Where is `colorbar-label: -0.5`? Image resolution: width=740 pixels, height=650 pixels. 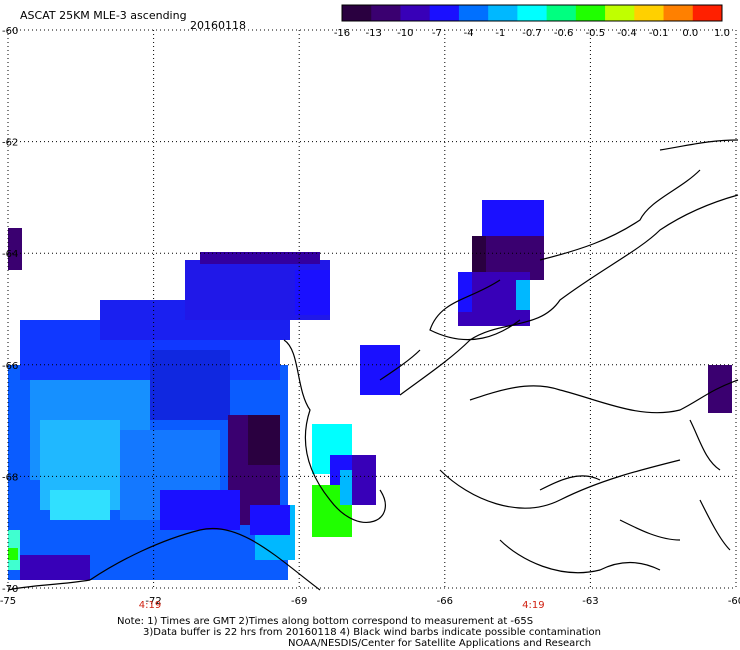 colorbar-label: -0.5 is located at coordinates (596, 33).